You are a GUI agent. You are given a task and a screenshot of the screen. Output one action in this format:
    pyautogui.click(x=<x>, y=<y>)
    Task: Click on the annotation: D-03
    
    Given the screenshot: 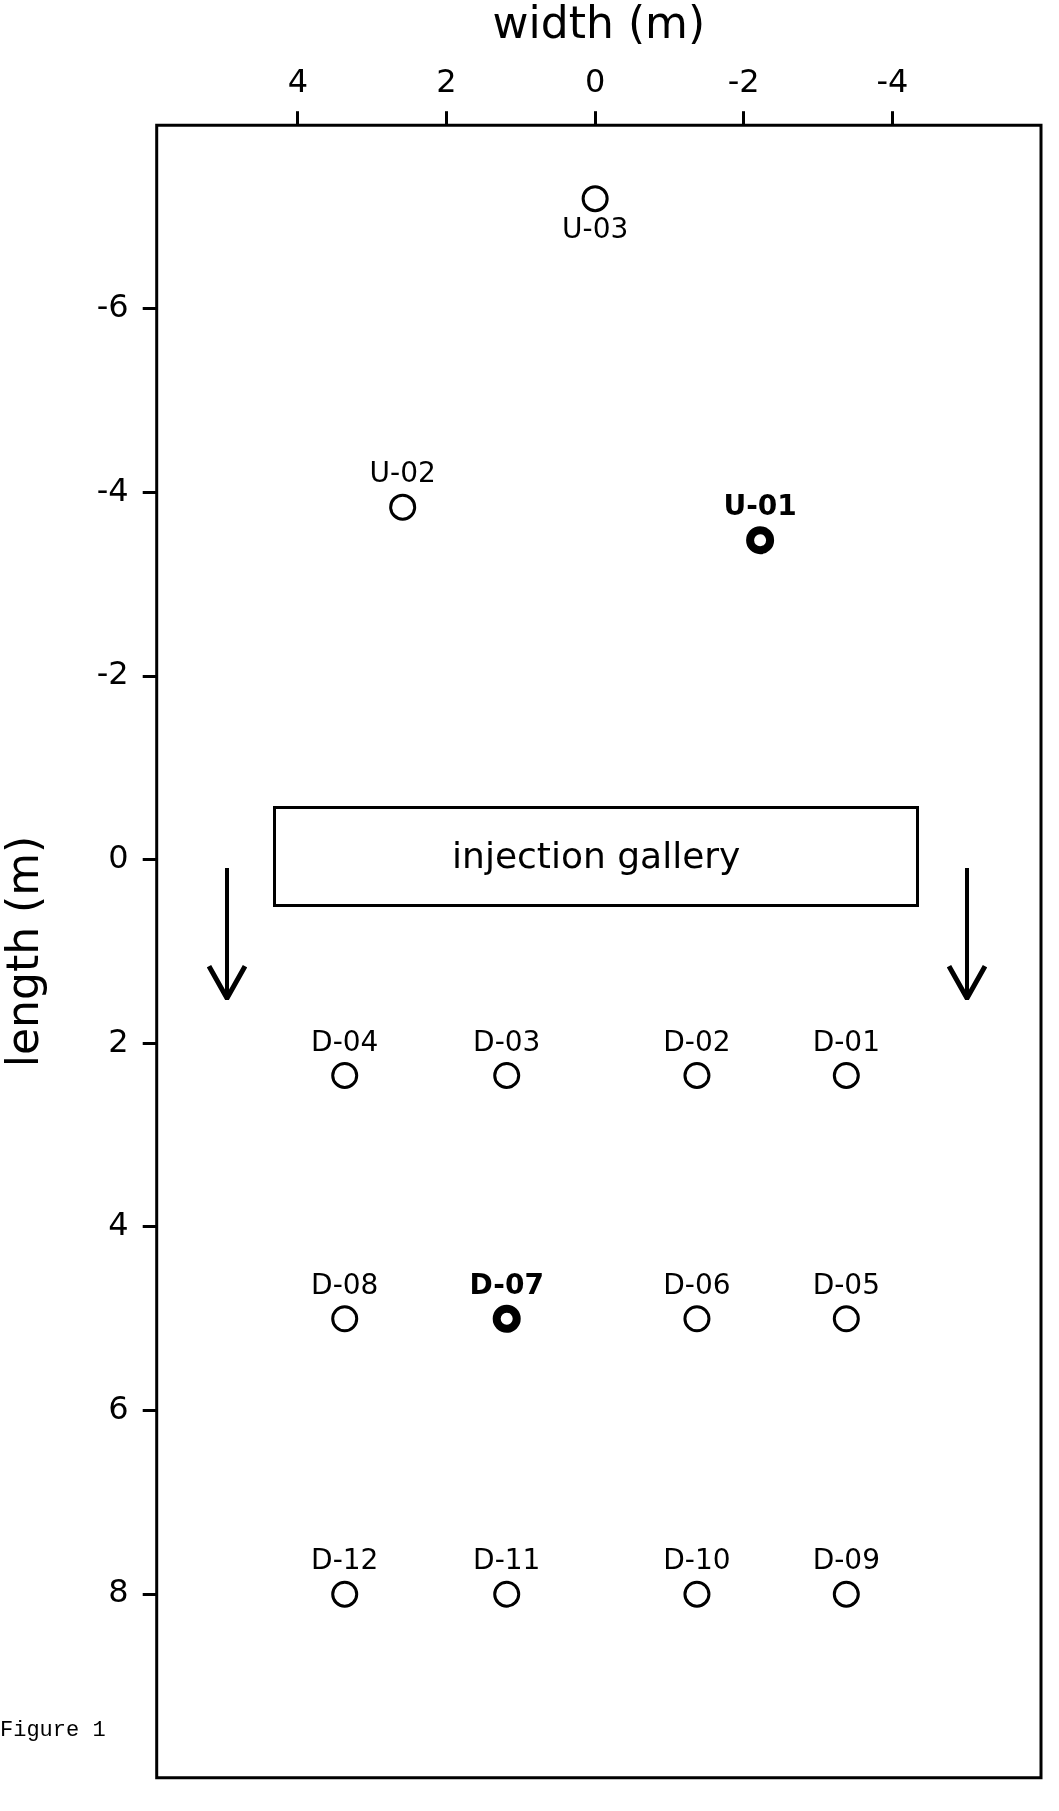 What is the action you would take?
    pyautogui.click(x=507, y=1041)
    